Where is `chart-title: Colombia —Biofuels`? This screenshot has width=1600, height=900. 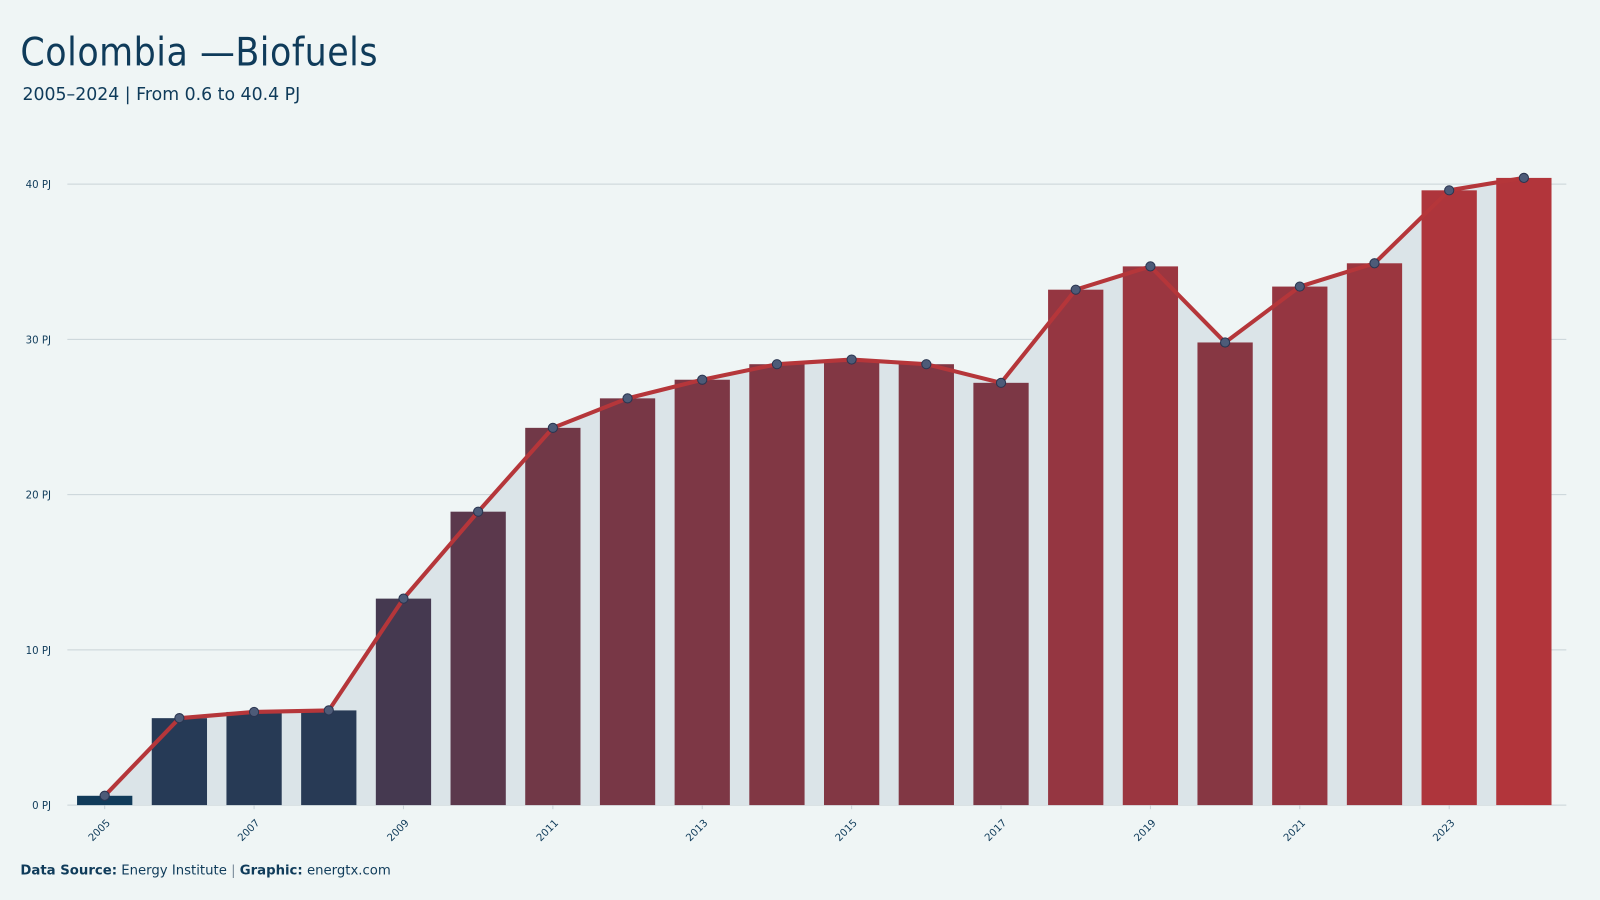 chart-title: Colombia —Biofuels is located at coordinates (198, 52).